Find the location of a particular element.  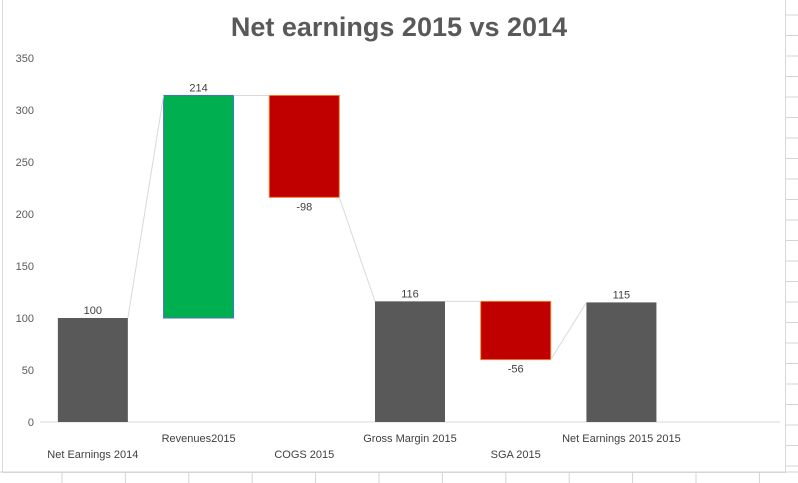

data-label: 100 is located at coordinates (93, 311).